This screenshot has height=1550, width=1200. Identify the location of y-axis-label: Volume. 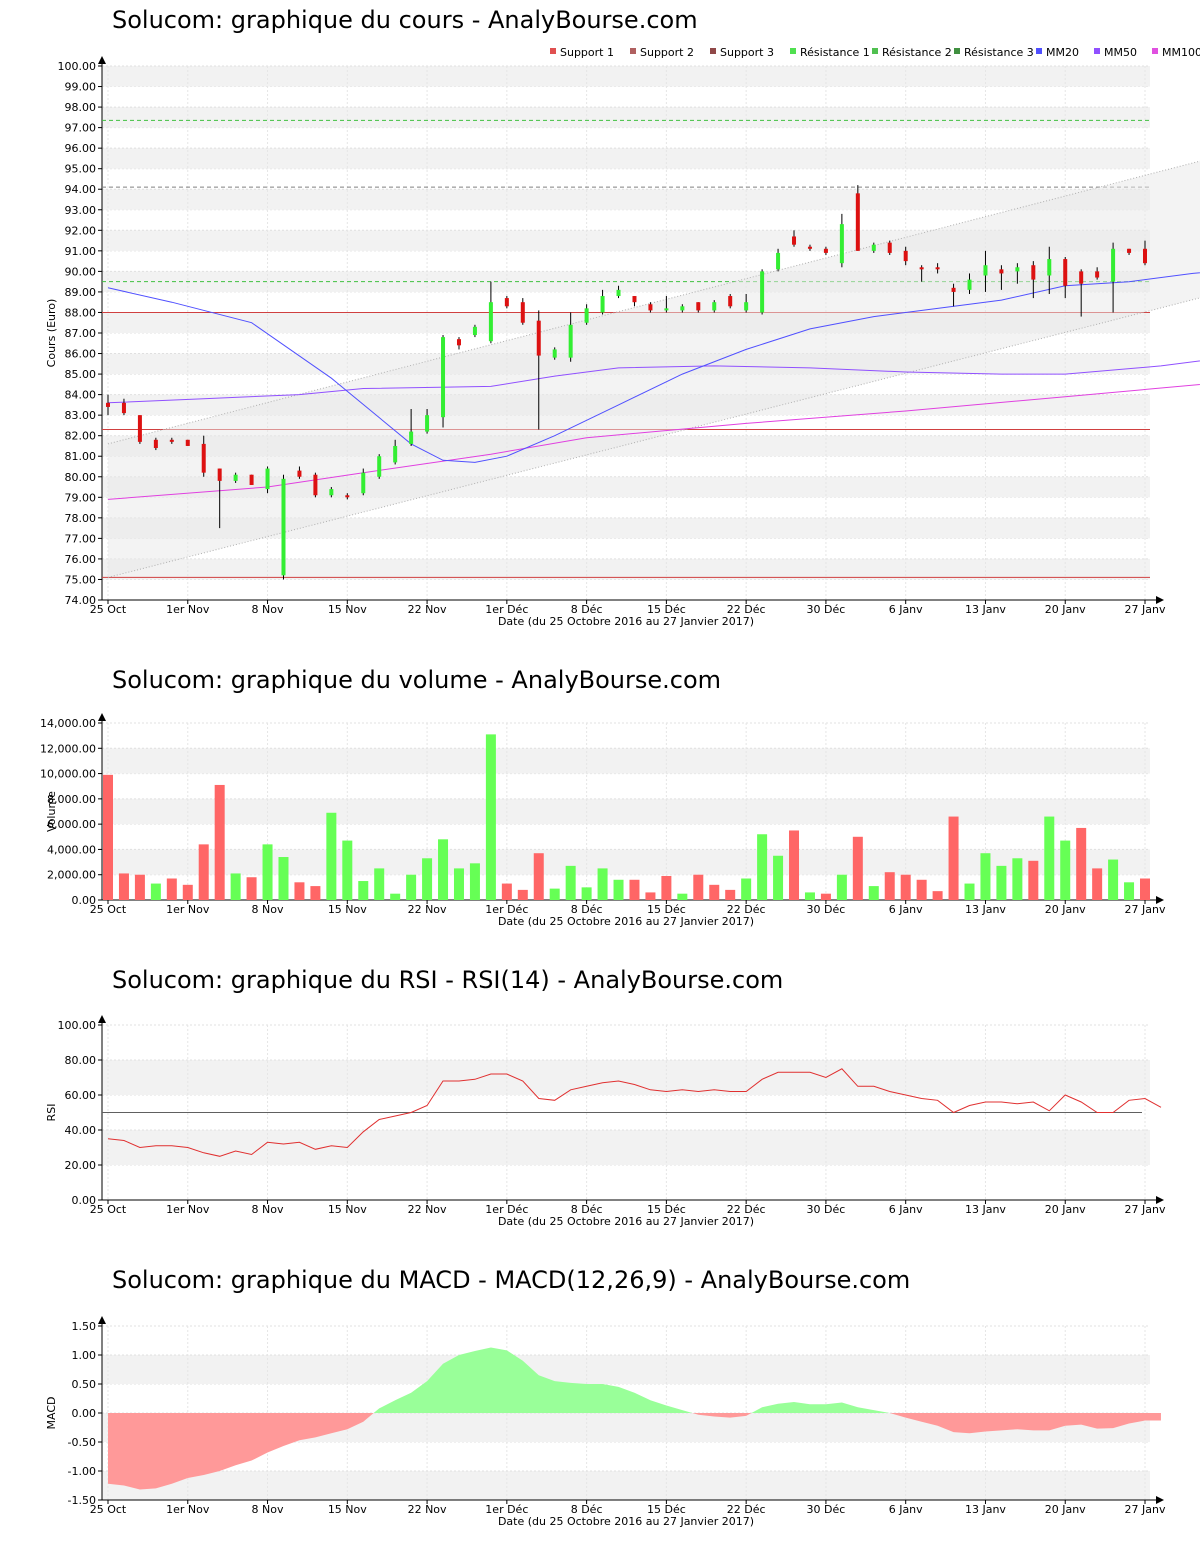
(51, 811).